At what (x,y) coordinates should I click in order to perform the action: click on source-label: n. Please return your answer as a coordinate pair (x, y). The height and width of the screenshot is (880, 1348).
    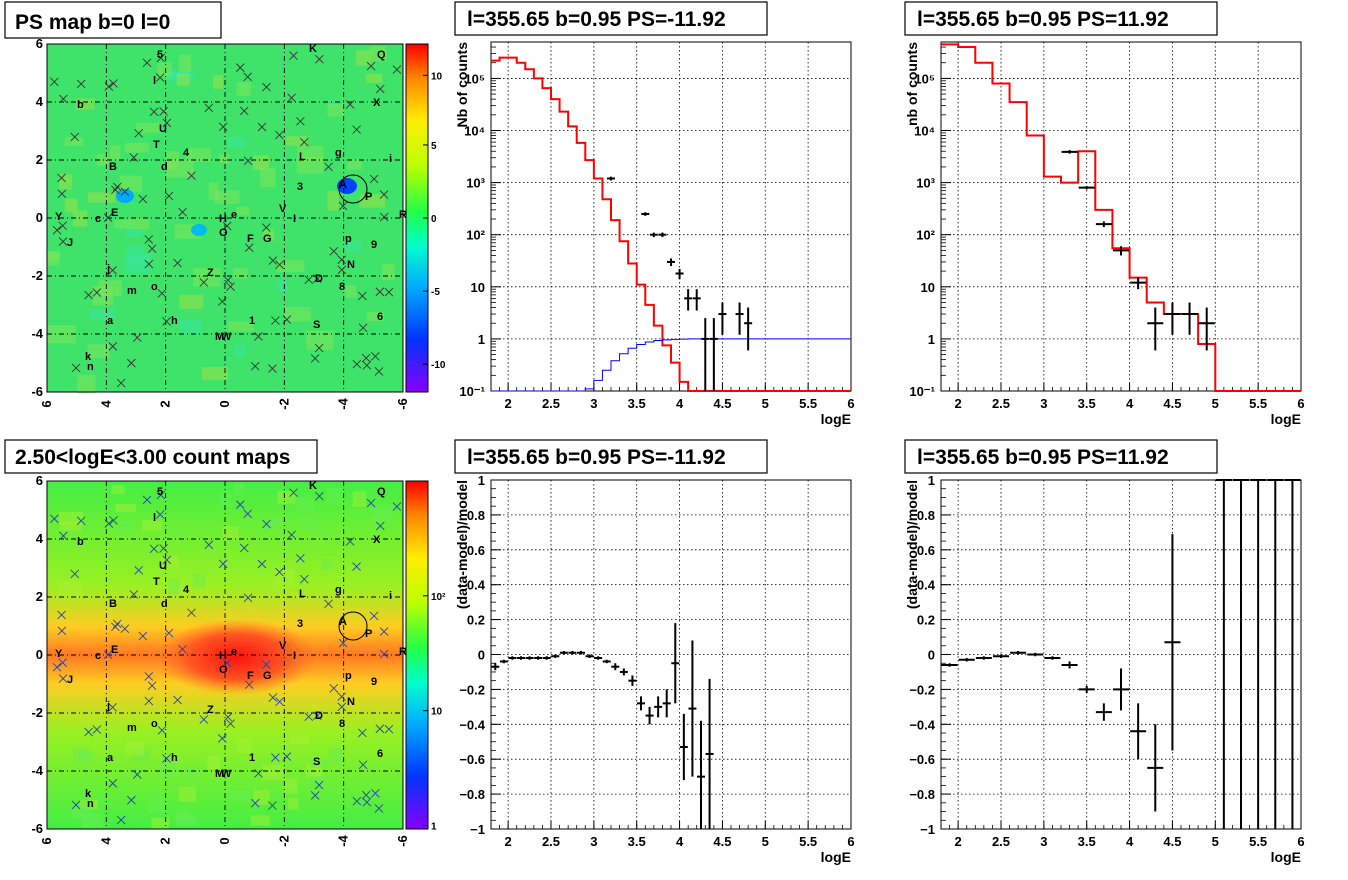
    Looking at the image, I should click on (90, 804).